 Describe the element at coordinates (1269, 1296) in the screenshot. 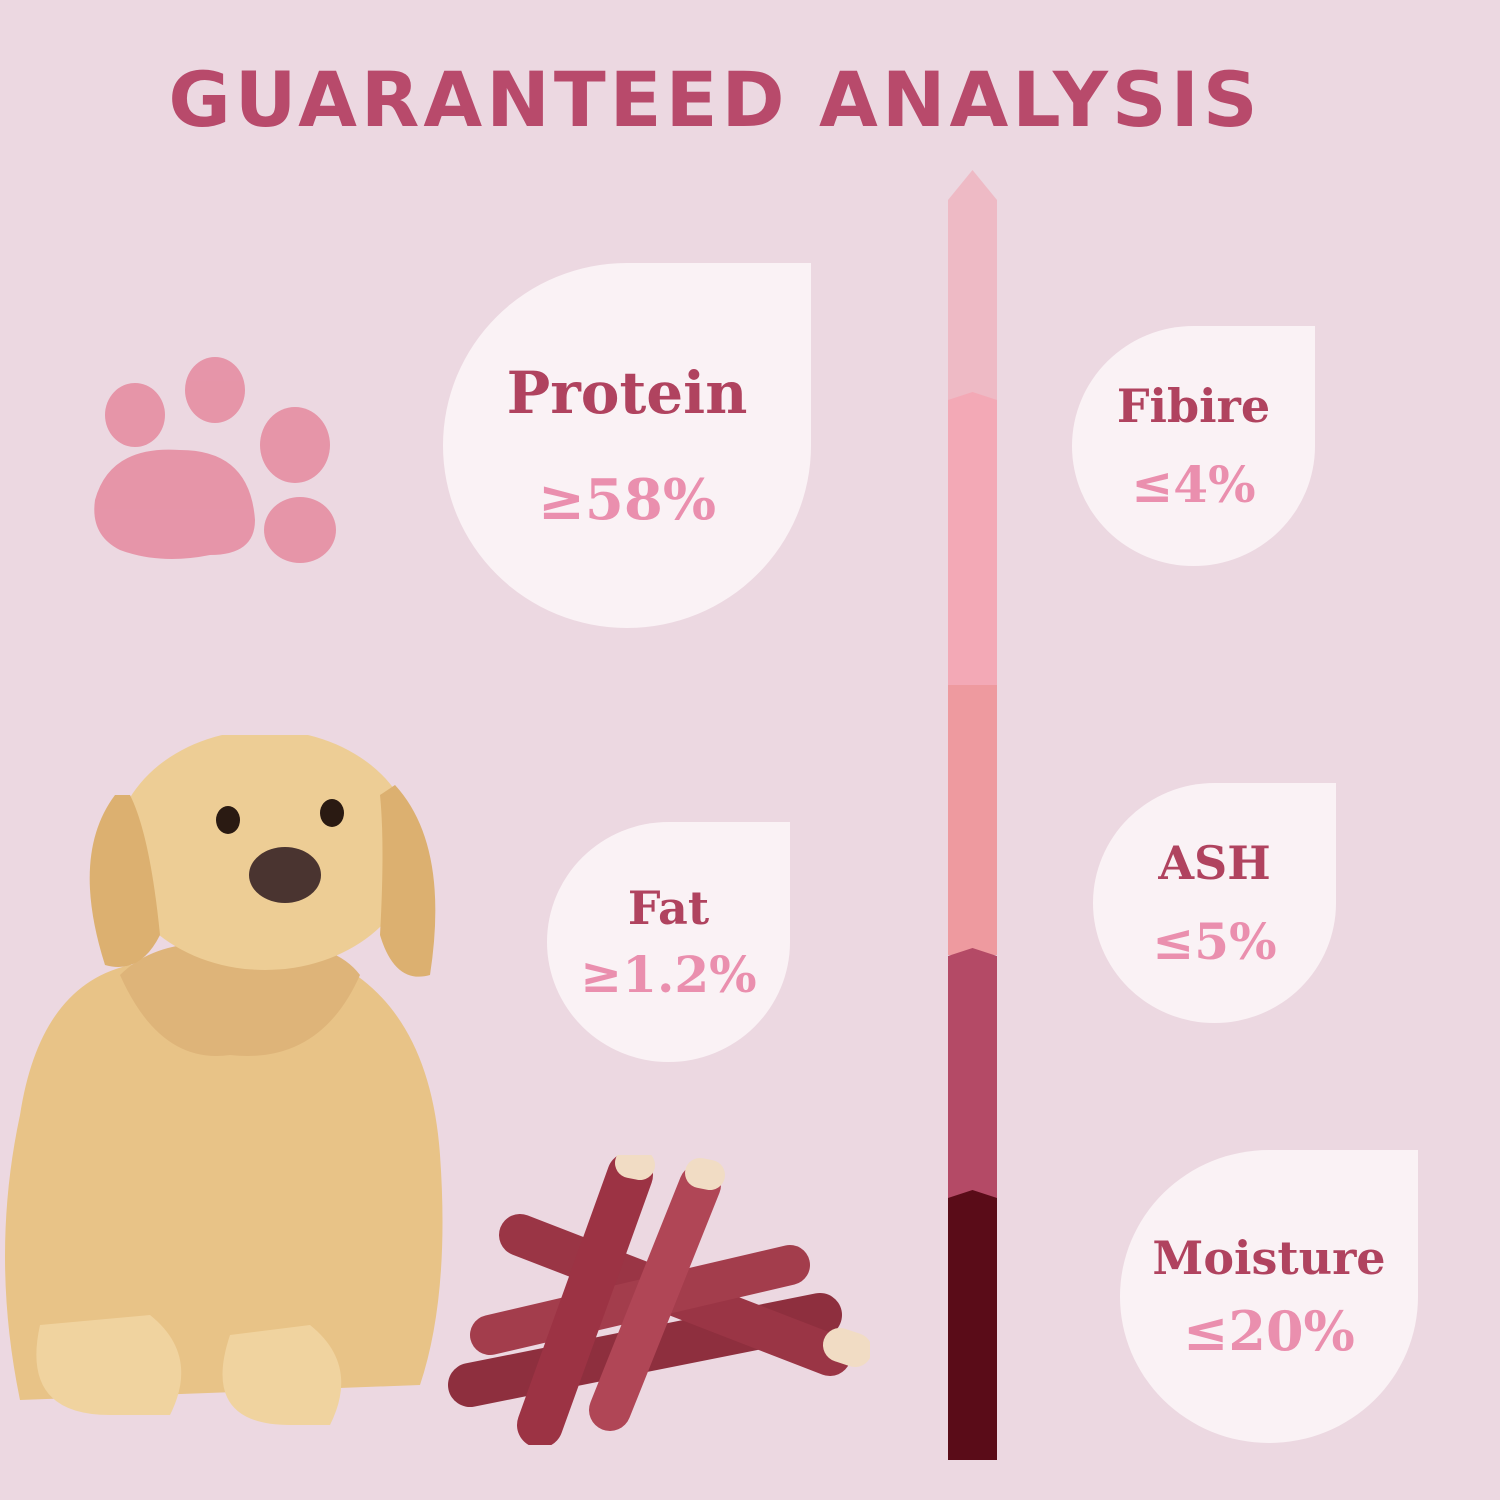

I see `nutrient-moisture: Moisture ≤20%` at that location.